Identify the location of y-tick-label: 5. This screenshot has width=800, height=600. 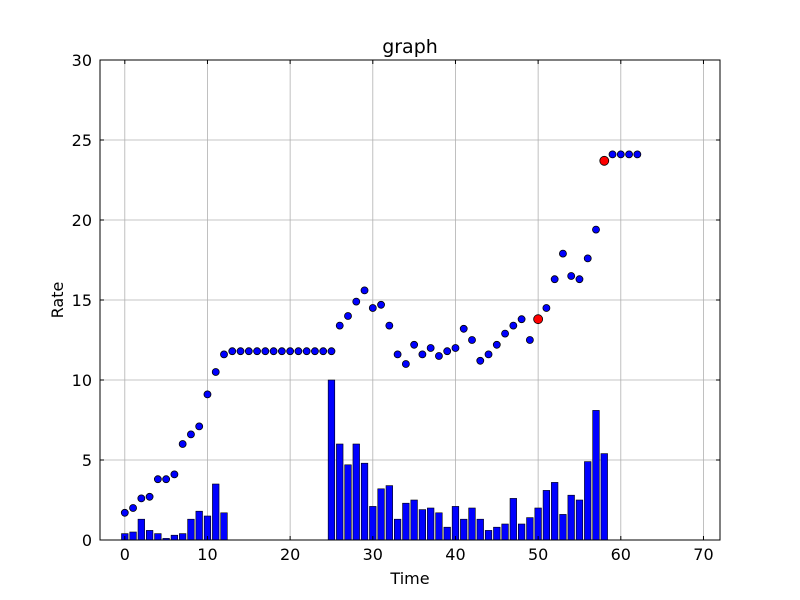
(87, 460).